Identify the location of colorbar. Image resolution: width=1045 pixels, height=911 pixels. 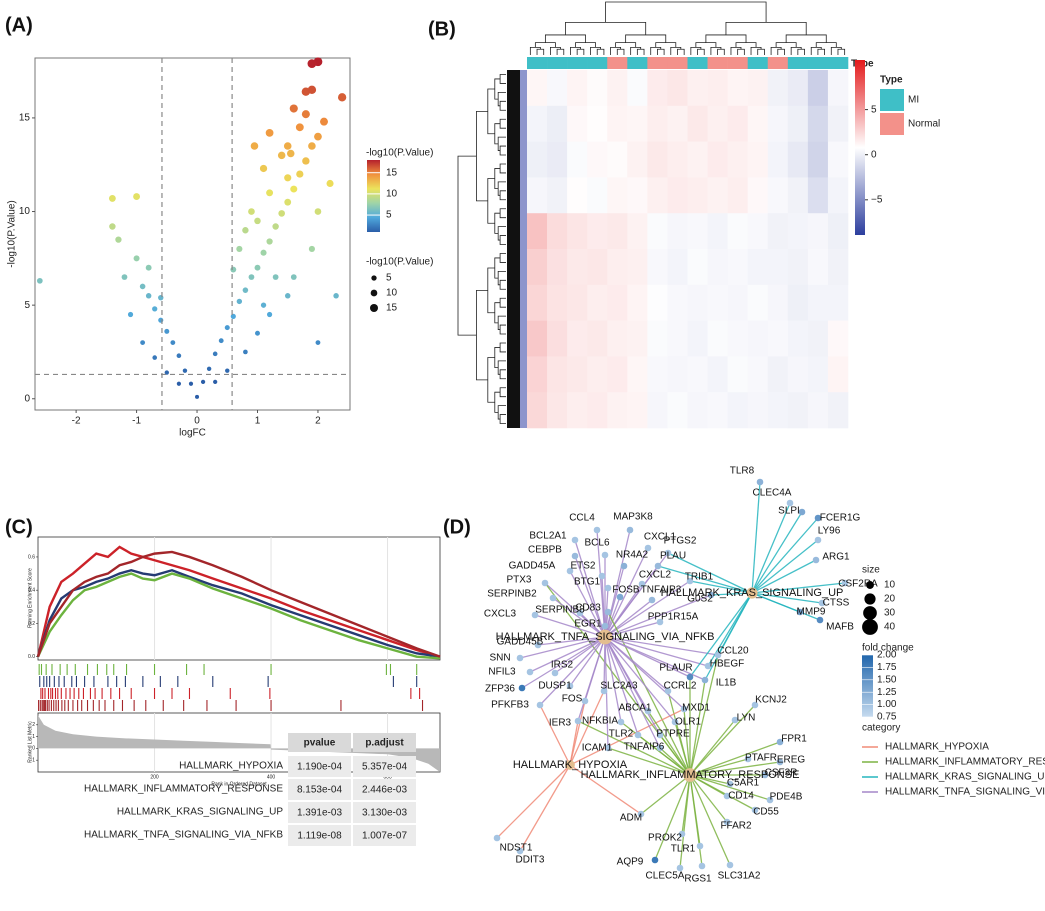
(860, 147).